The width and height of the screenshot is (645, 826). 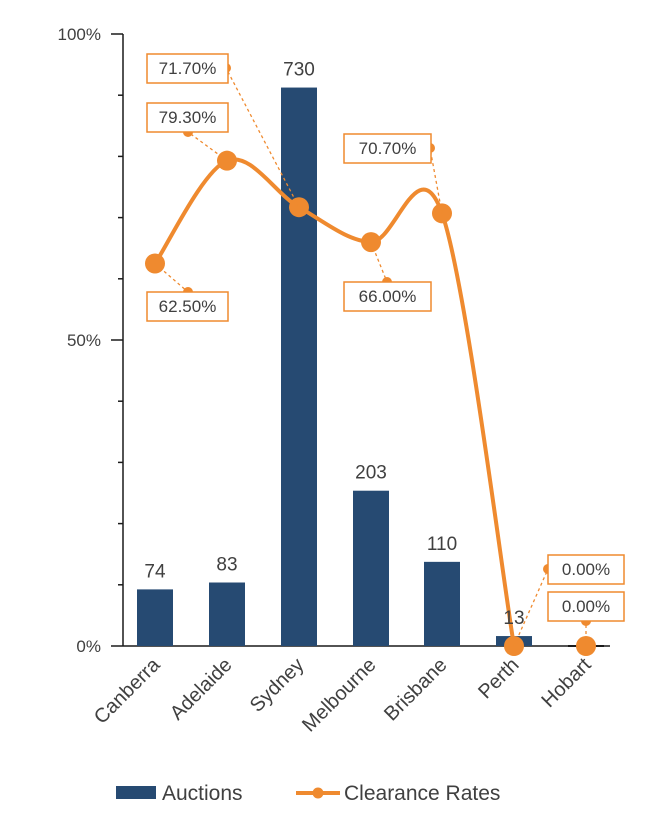 I want to click on bar-sydney, so click(x=299, y=367).